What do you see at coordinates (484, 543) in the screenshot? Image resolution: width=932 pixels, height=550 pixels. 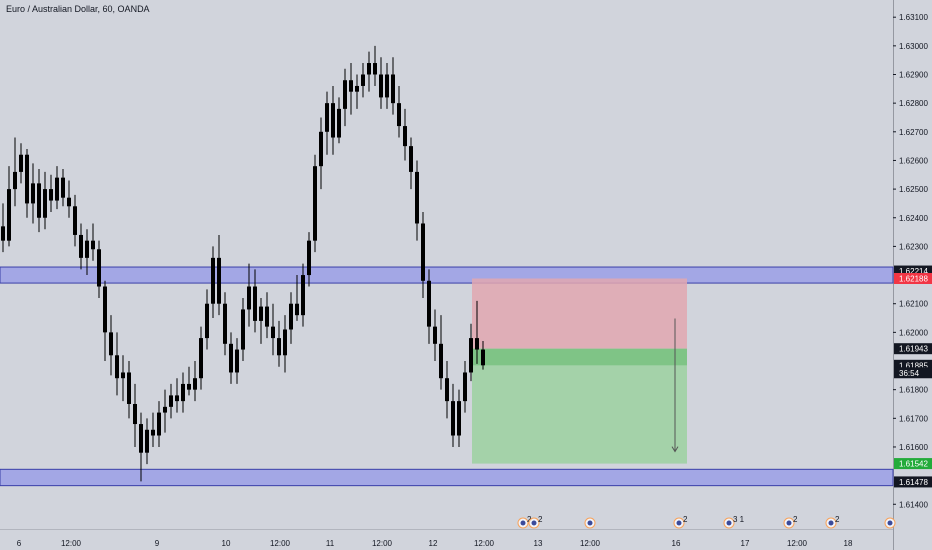 I see `x-tick-label: 12:00` at bounding box center [484, 543].